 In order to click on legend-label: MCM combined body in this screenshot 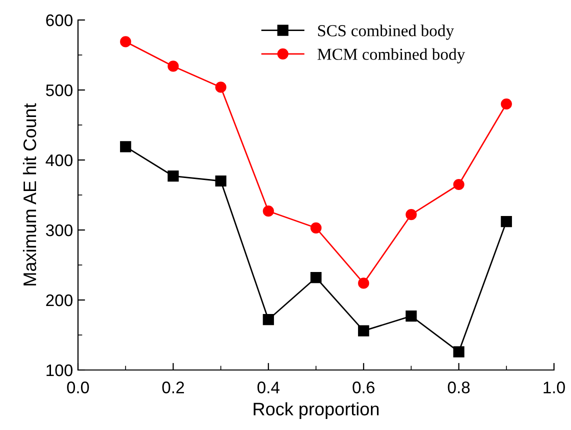, I will do `click(392, 56)`.